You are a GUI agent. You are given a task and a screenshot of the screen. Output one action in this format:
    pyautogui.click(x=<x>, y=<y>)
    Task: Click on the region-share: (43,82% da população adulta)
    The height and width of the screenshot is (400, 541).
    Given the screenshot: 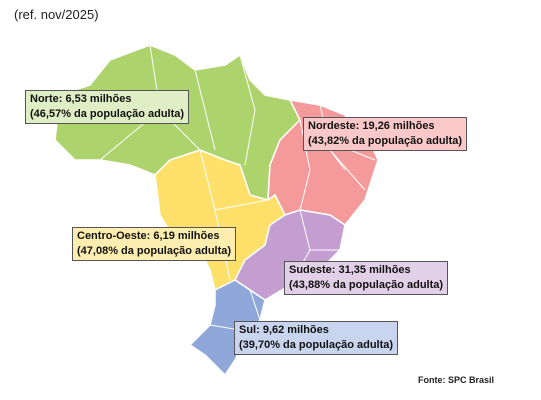 What is the action you would take?
    pyautogui.click(x=385, y=141)
    